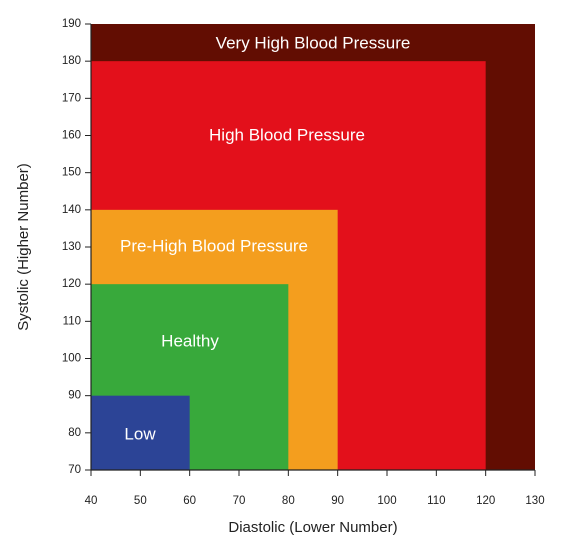 The height and width of the screenshot is (552, 565). Describe the element at coordinates (71, 173) in the screenshot. I see `y-tick-label: 150` at that location.